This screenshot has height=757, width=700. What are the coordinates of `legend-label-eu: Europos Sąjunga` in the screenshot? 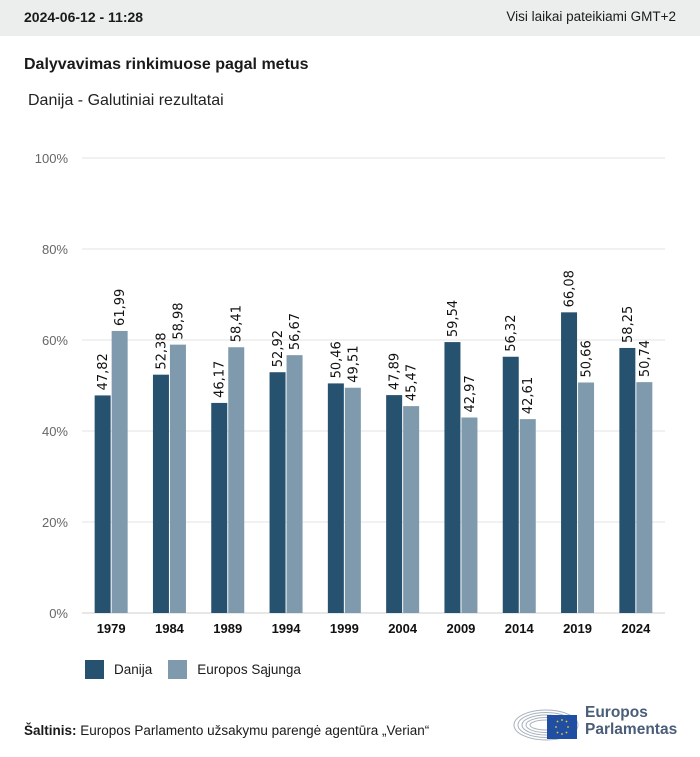 It's located at (249, 669).